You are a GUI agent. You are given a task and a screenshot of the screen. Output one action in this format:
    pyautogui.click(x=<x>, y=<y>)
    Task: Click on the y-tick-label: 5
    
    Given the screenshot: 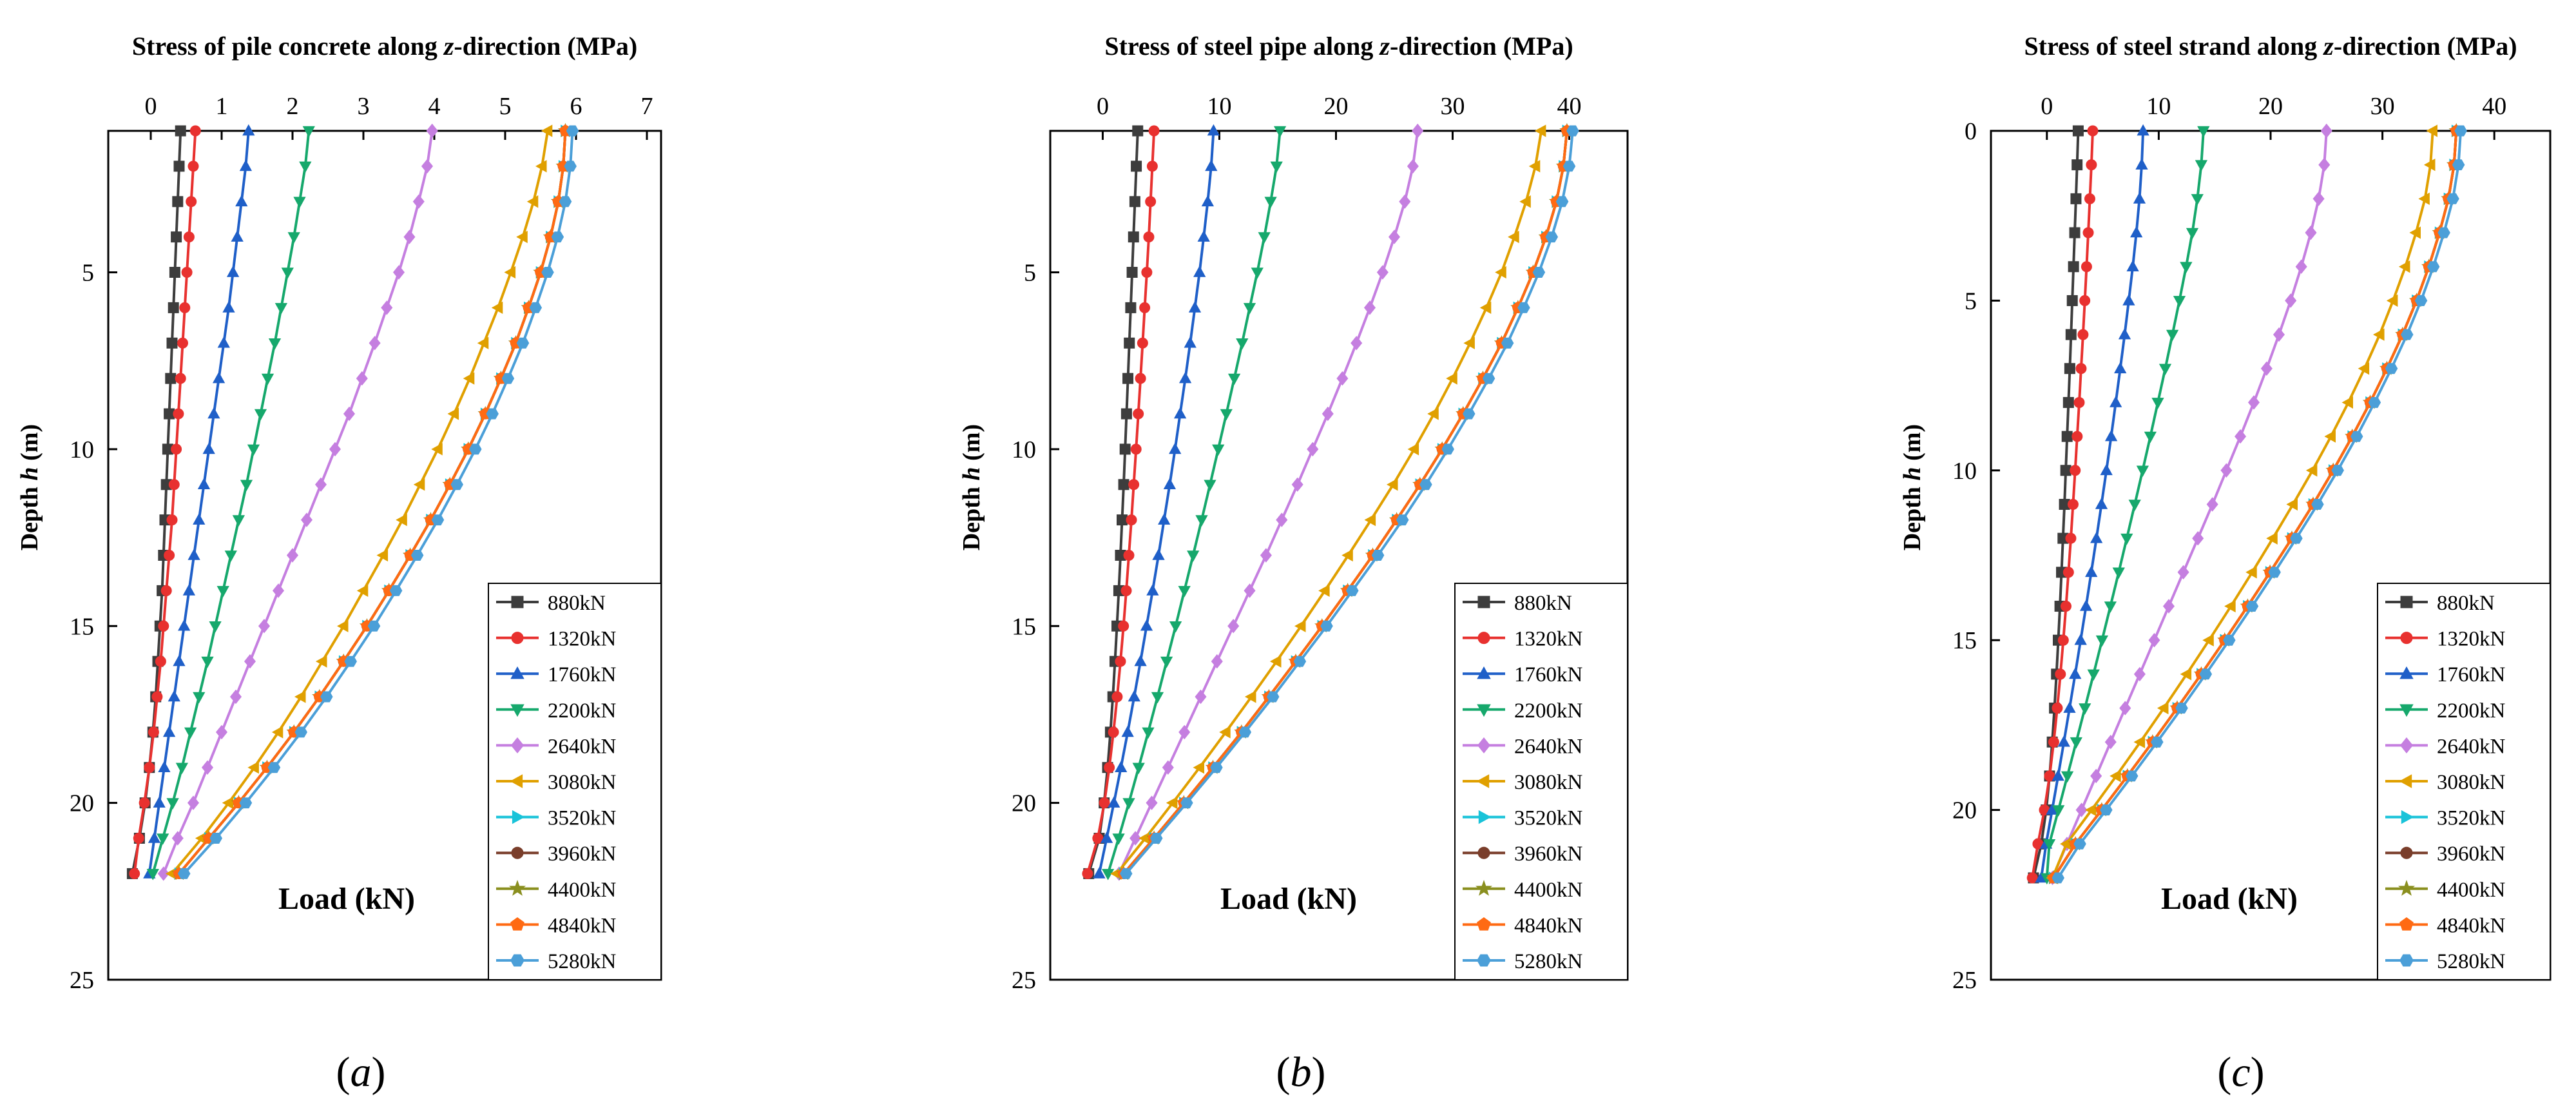 What is the action you would take?
    pyautogui.click(x=1030, y=273)
    